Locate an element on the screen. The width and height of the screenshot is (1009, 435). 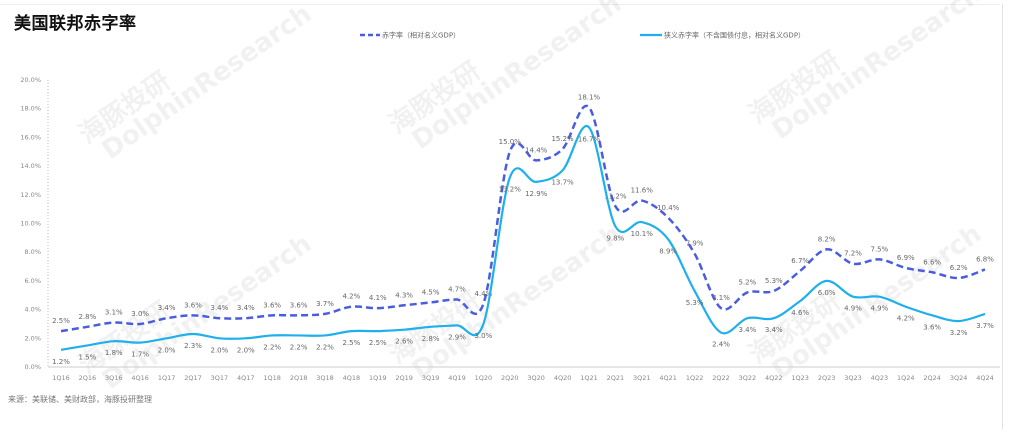
x-tick-label: 4Q19 is located at coordinates (457, 378).